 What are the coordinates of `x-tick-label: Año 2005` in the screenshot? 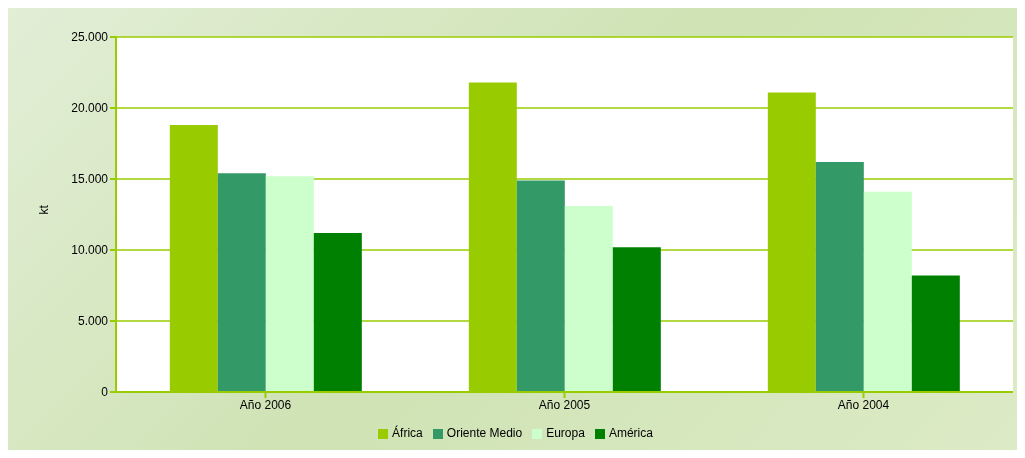 It's located at (564, 404).